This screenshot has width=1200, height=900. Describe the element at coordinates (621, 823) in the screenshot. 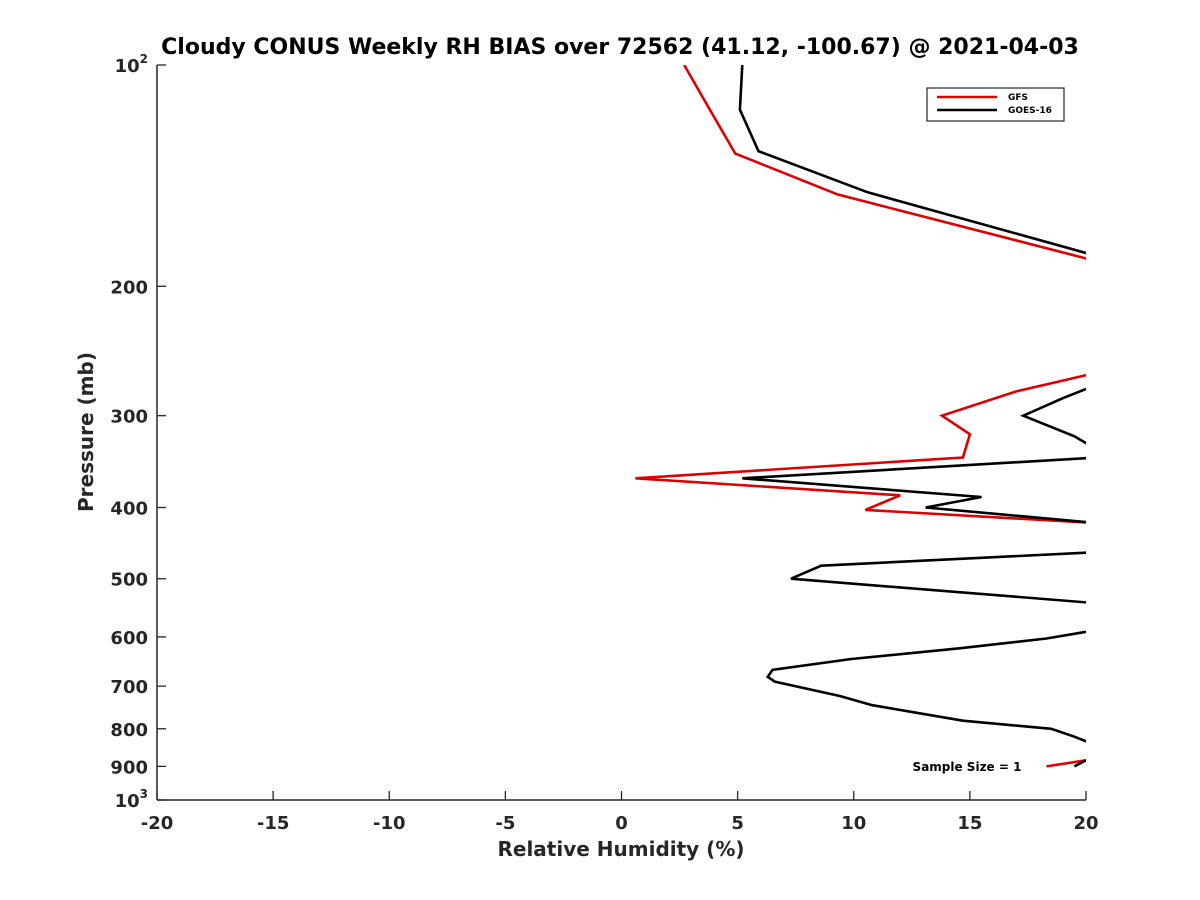

I see `x-tick-label: 0` at that location.